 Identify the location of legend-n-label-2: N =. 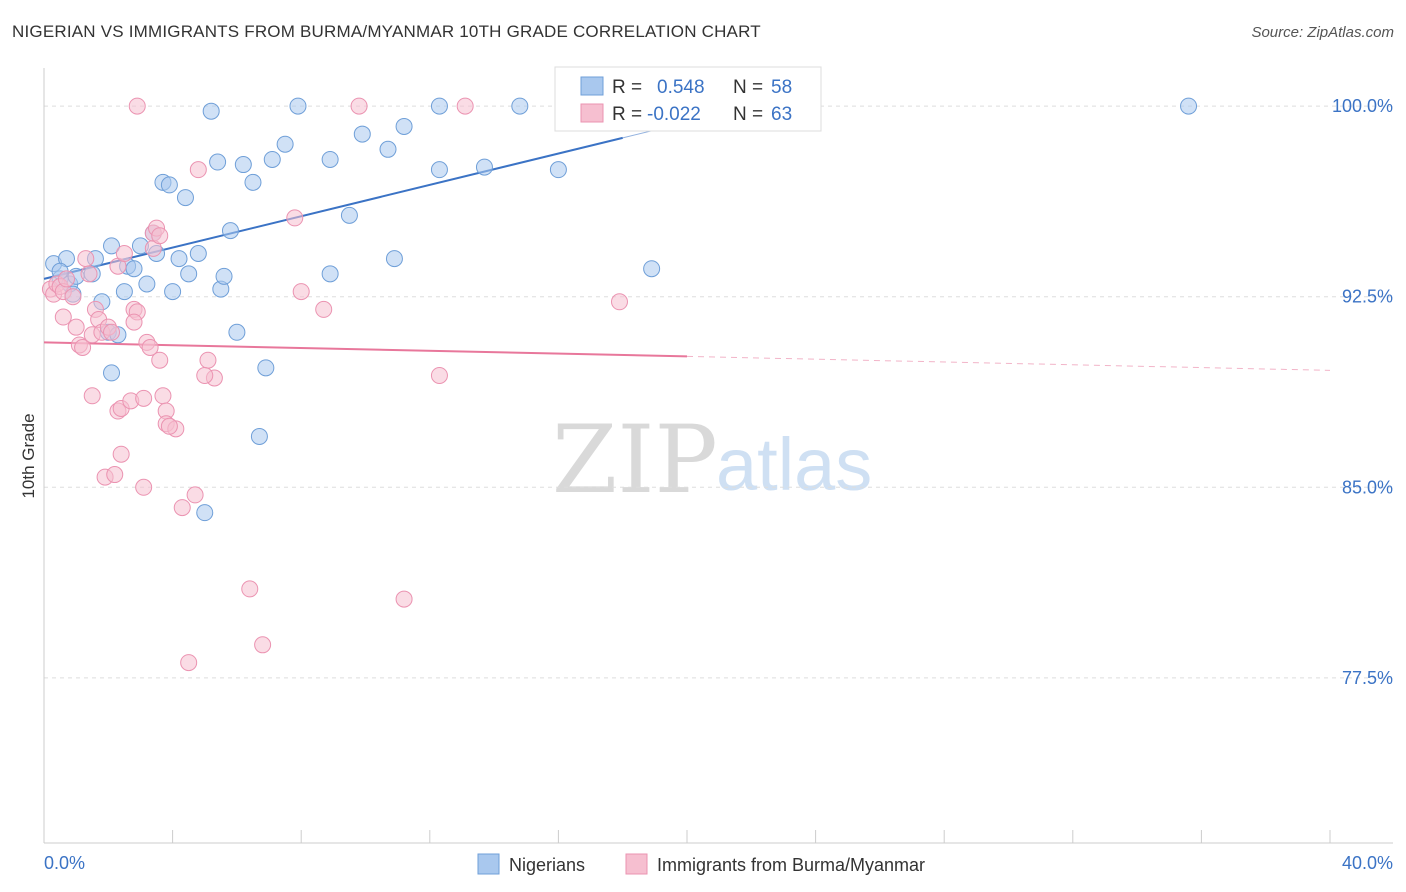
(748, 114).